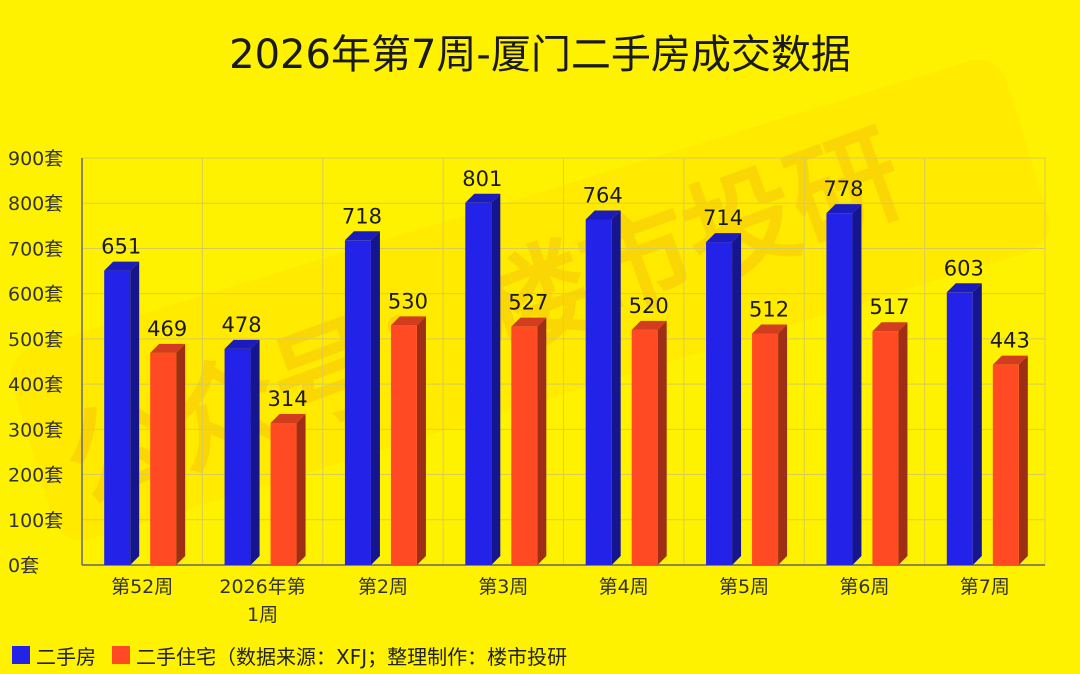  Describe the element at coordinates (603, 196) in the screenshot. I see `data-label: 764` at that location.